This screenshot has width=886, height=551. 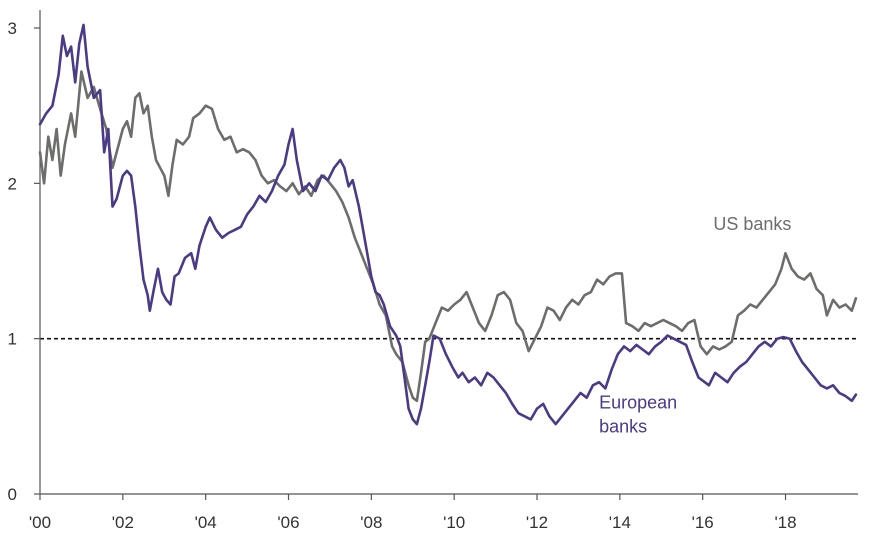 I want to click on series-label-european-banks: European banks, so click(x=638, y=415).